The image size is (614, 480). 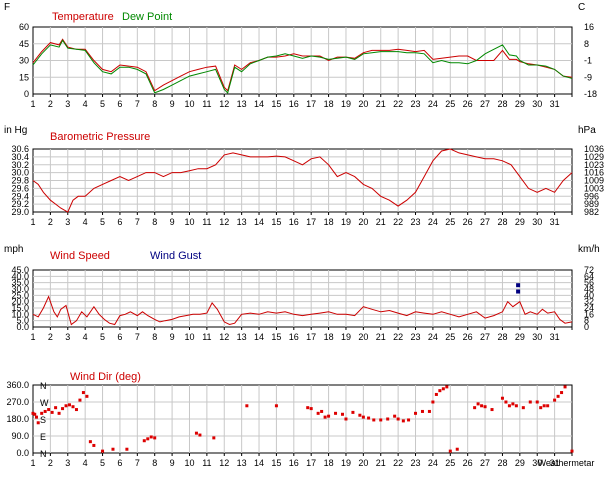 I want to click on x-tick-label: 19, so click(x=346, y=104).